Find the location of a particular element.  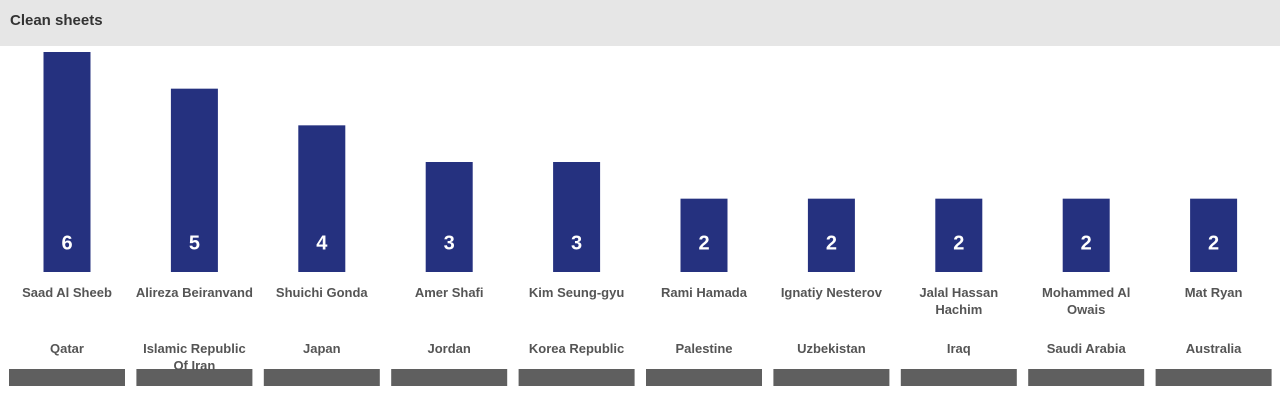

country-name: Korea Republic is located at coordinates (576, 348).